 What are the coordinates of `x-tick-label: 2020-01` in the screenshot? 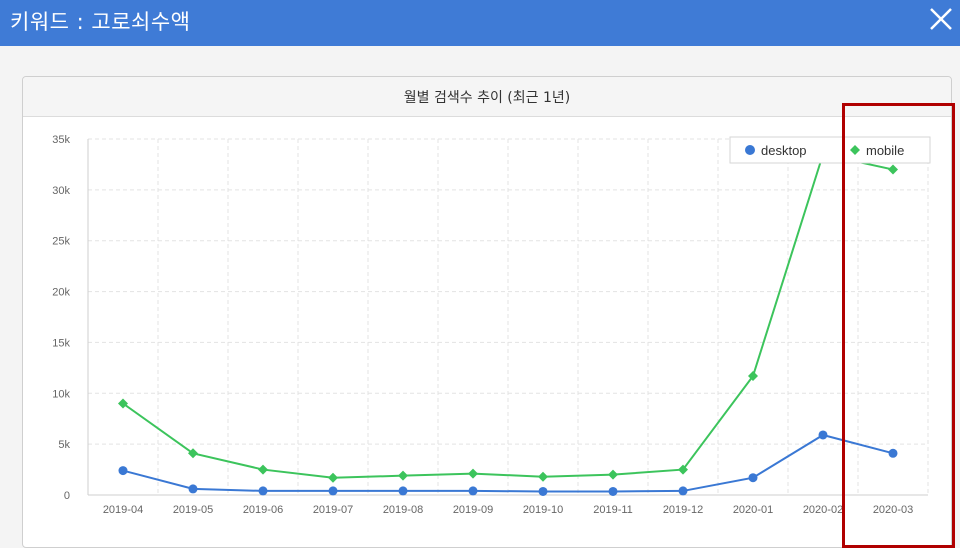 It's located at (753, 510).